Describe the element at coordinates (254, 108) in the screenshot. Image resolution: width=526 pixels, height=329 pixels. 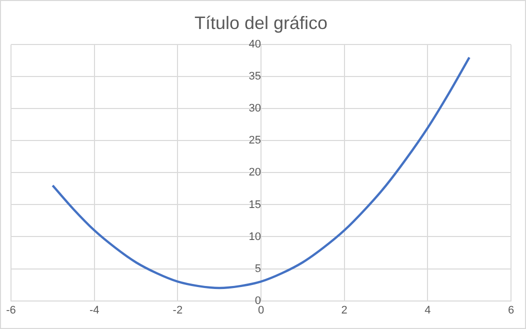
I see `y-tick-label: 30` at that location.